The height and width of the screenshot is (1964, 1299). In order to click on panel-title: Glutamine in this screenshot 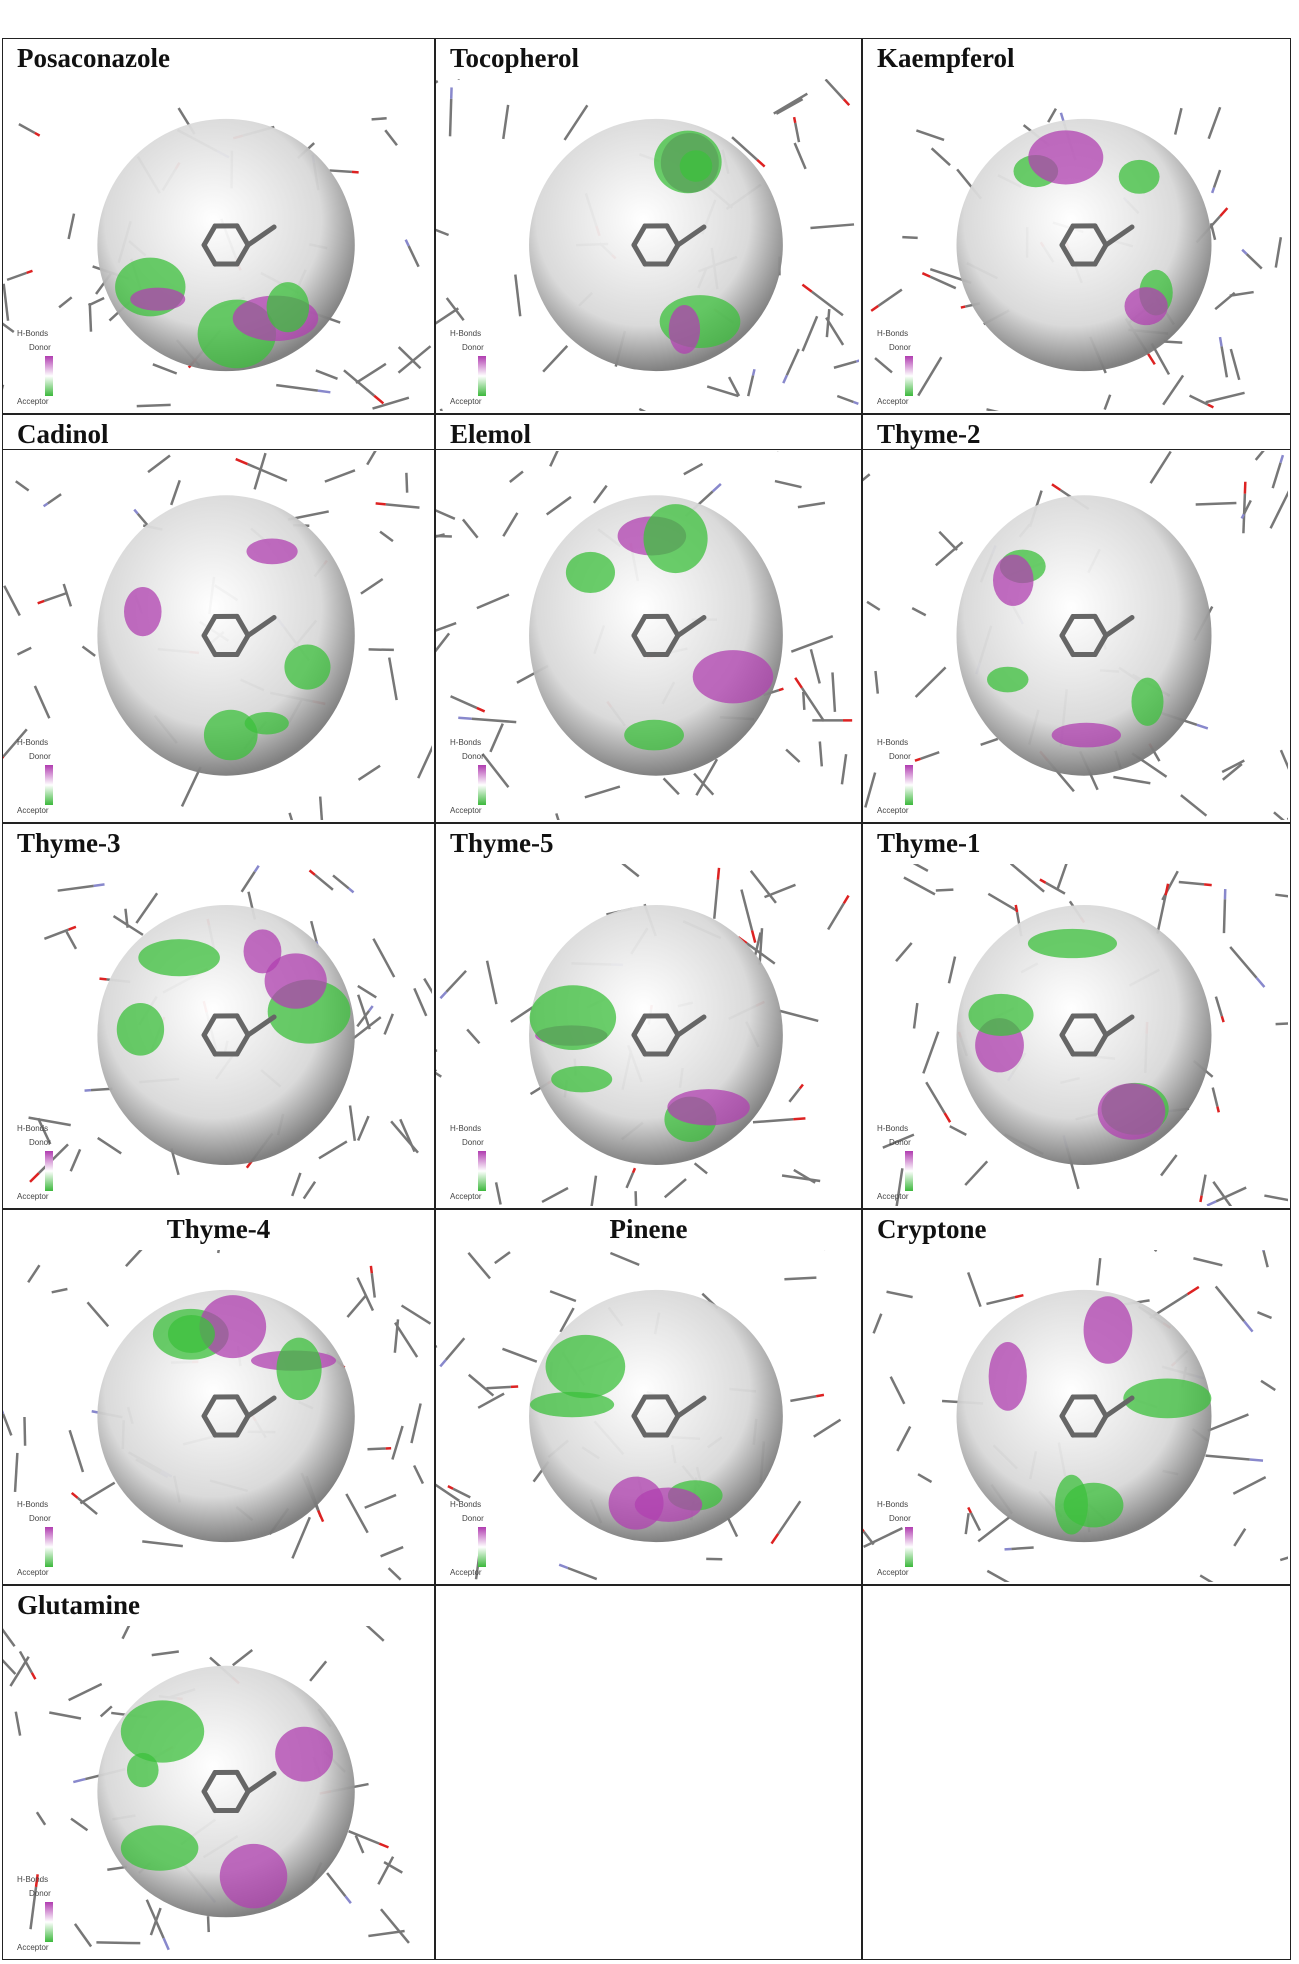, I will do `click(79, 1605)`.